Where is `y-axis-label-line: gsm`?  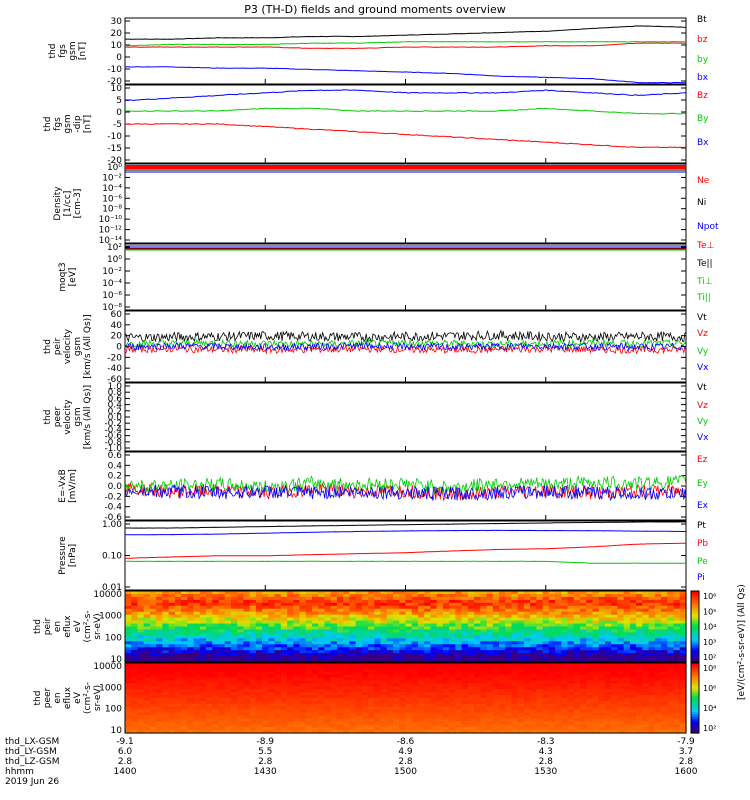 y-axis-label-line: gsm is located at coordinates (78, 346).